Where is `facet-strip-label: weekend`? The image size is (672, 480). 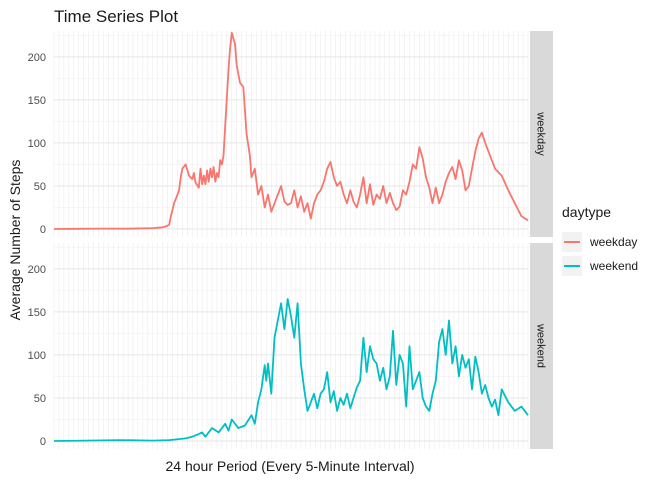
facet-strip-label: weekend is located at coordinates (541, 345).